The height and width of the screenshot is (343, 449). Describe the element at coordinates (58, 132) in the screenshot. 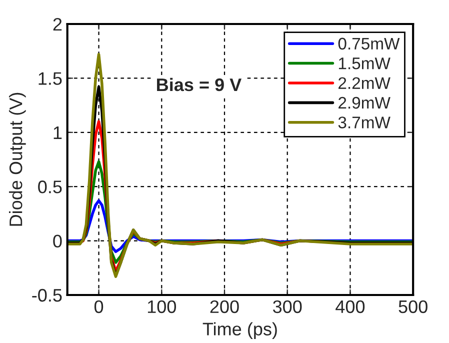

I see `y-tick-label: 1` at that location.